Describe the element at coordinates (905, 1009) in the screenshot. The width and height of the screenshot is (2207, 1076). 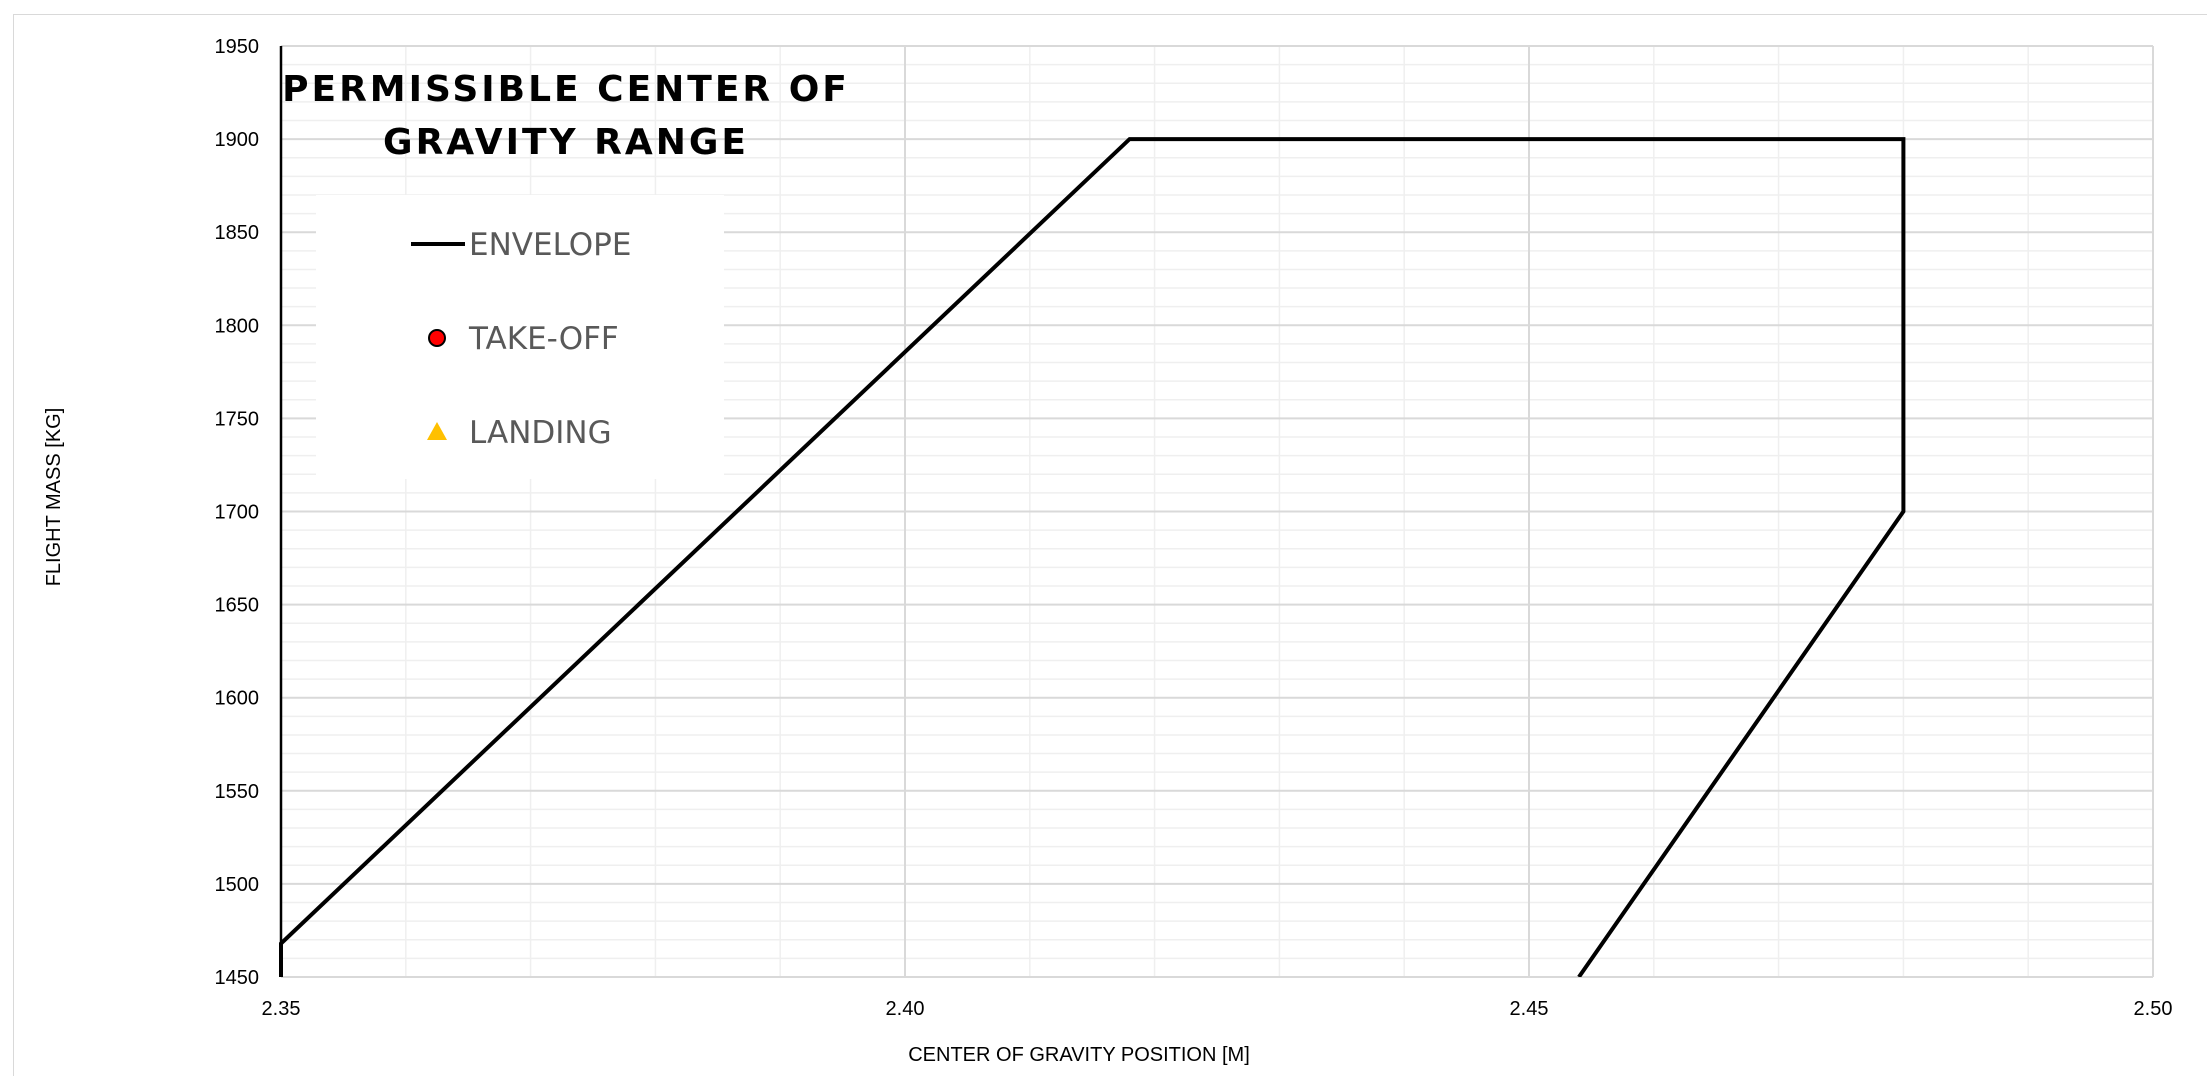
I see `x-tick-label: 2.40` at that location.